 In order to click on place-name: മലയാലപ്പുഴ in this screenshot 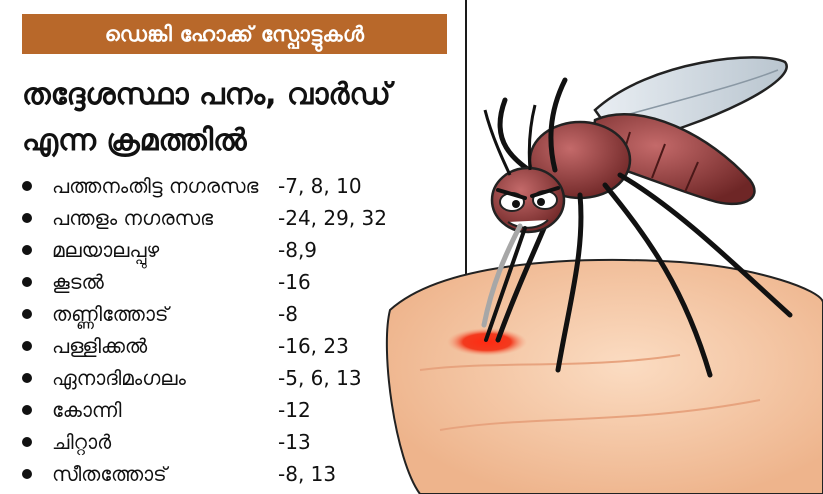, I will do `click(106, 250)`.